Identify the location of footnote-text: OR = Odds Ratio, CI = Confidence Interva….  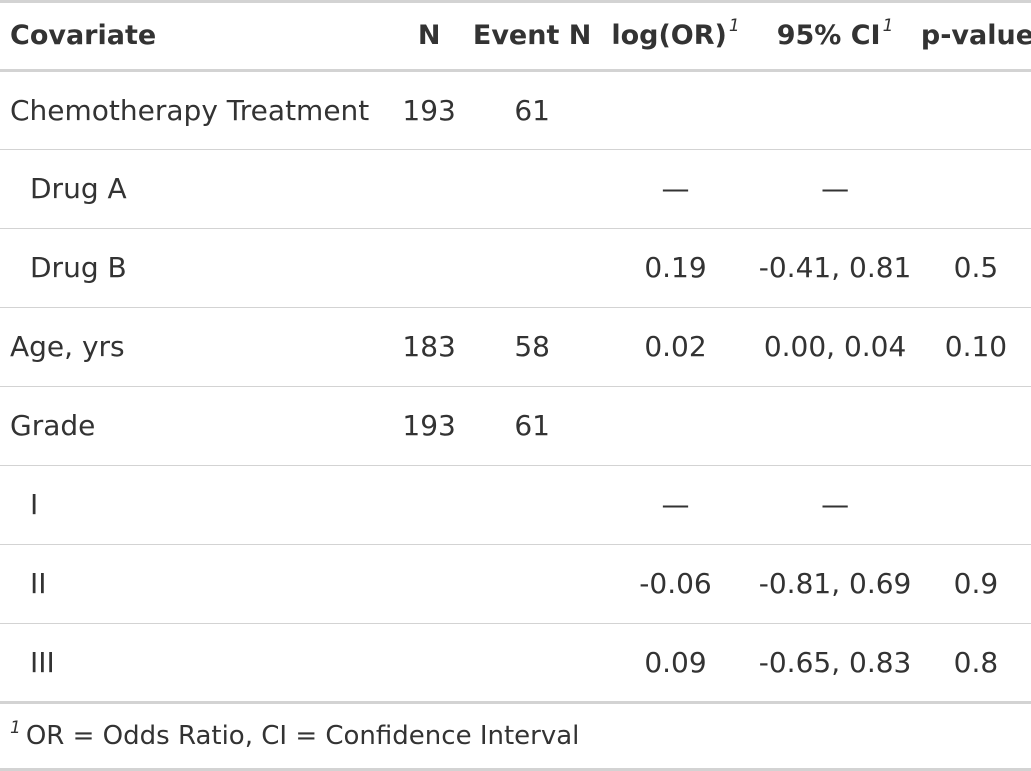
(302, 735).